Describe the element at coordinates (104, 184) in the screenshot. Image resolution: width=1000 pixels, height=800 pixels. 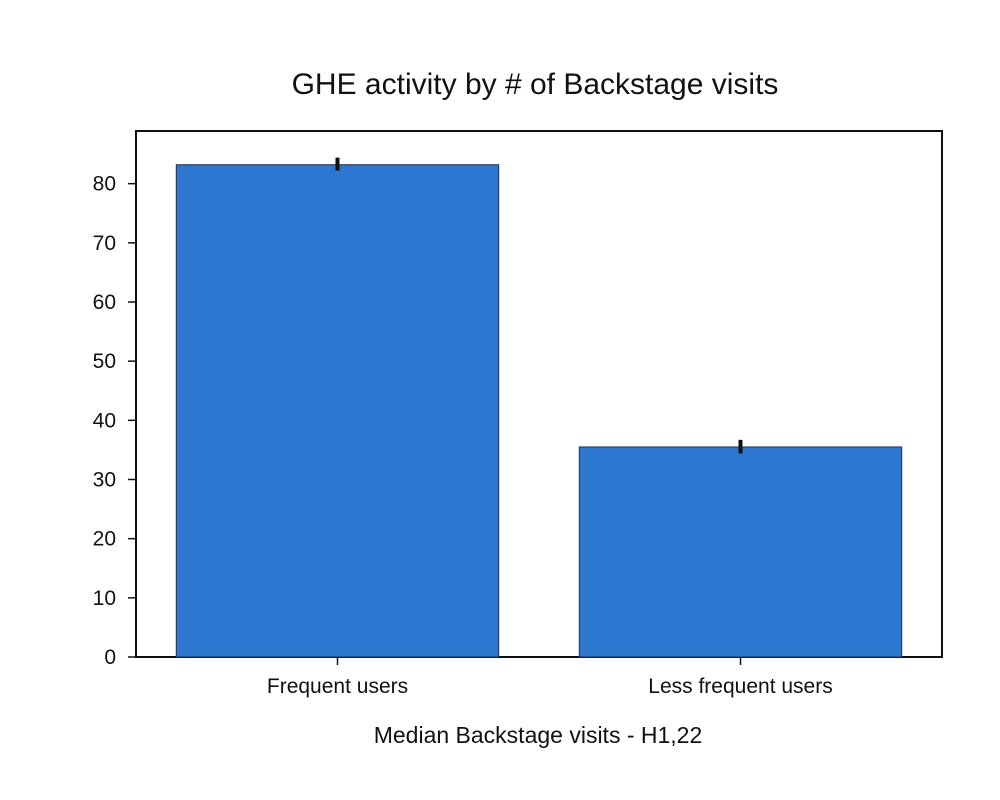
I see `y-tick-label: 80` at that location.